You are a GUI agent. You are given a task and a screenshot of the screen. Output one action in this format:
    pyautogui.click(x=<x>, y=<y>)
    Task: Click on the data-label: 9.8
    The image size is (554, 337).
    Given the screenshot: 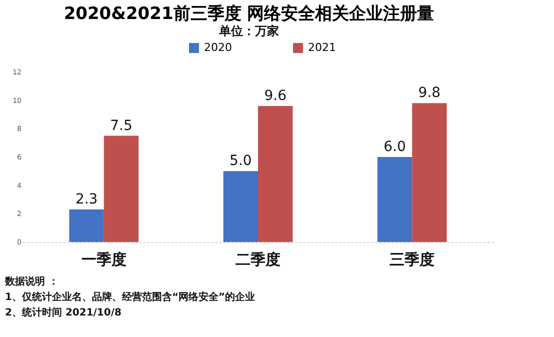 What is the action you would take?
    pyautogui.click(x=429, y=93)
    